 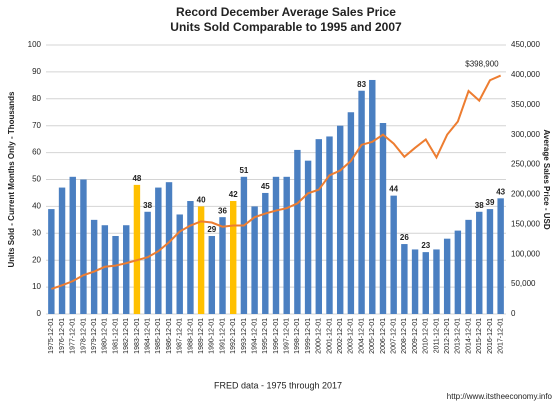 I want to click on x-tick-label: 2001-12-01, so click(x=329, y=336).